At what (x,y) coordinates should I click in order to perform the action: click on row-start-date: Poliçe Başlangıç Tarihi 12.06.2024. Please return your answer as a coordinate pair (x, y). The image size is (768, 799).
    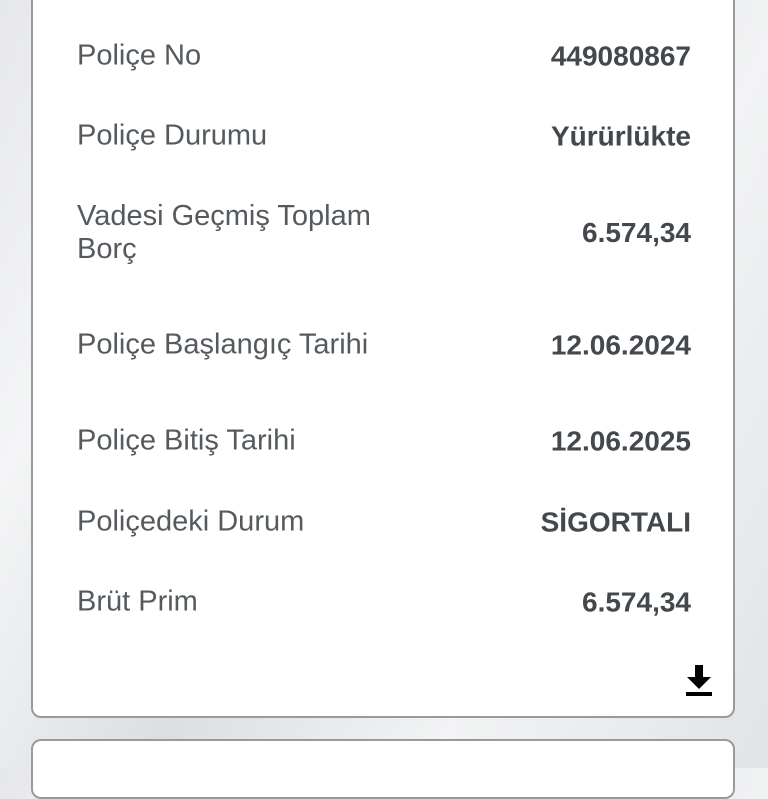
    Looking at the image, I should click on (384, 345).